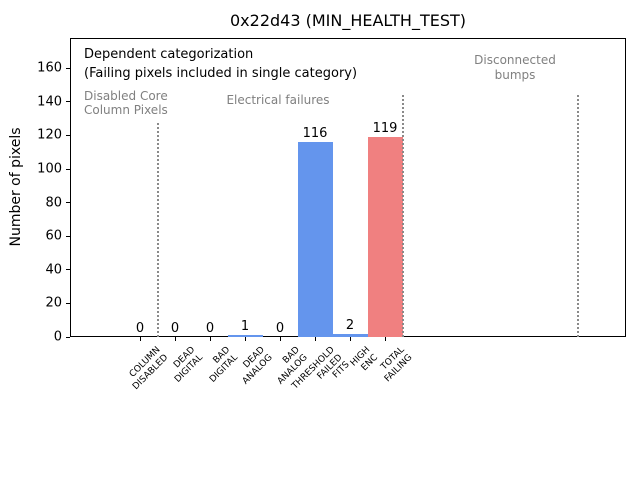 This screenshot has width=640, height=480. What do you see at coordinates (257, 366) in the screenshot?
I see `x-tick-label-text: DEAD ANALOG` at bounding box center [257, 366].